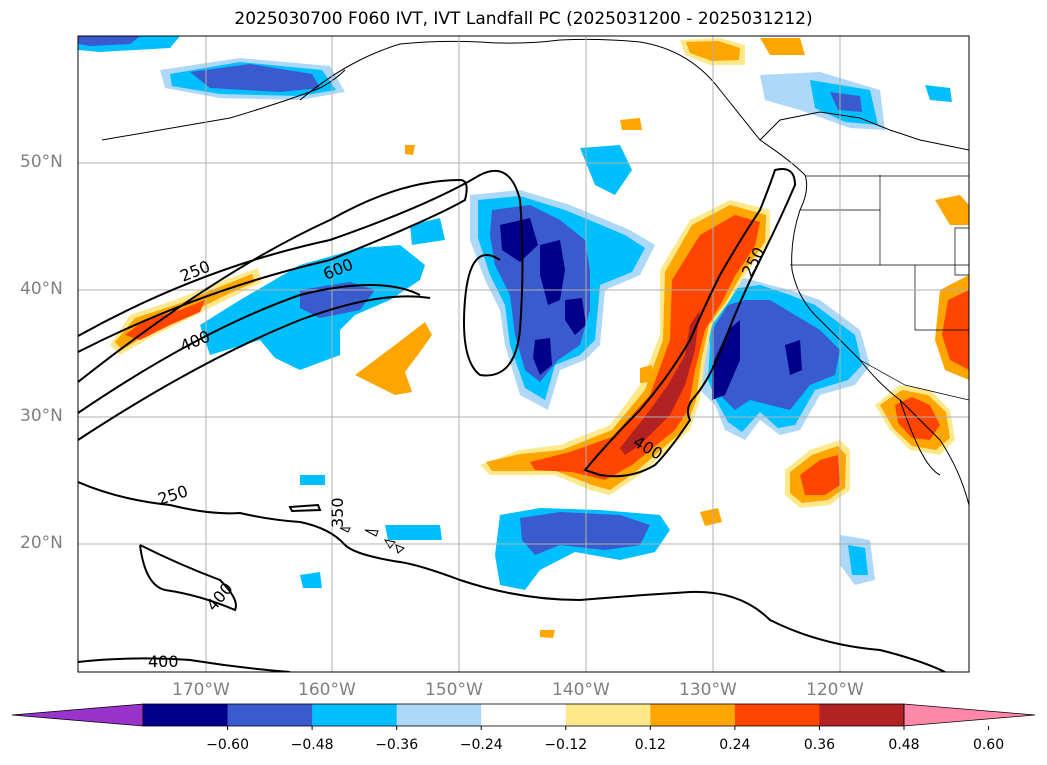  Describe the element at coordinates (454, 690) in the screenshot. I see `lon-label: 150°W` at that location.